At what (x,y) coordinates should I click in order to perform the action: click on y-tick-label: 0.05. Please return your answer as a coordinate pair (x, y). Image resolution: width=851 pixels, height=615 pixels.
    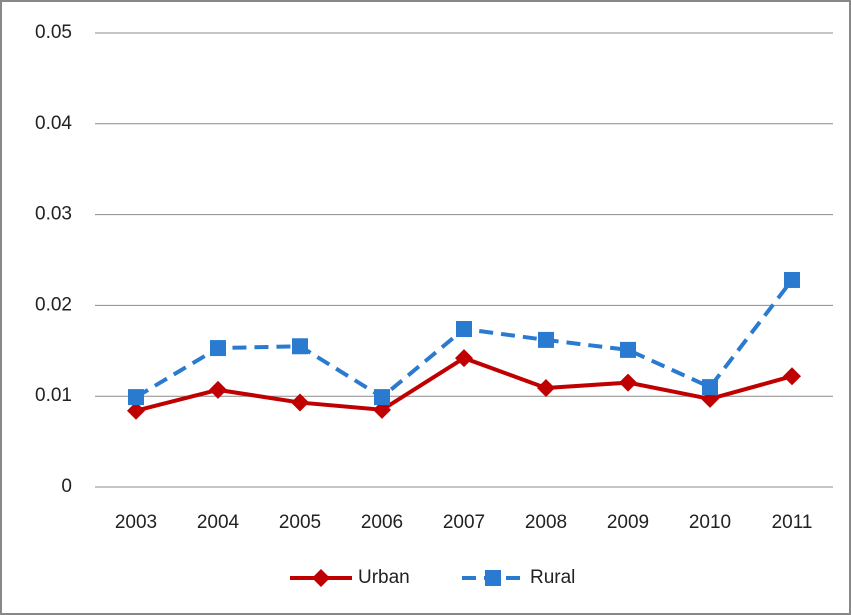
    Looking at the image, I should click on (53, 32).